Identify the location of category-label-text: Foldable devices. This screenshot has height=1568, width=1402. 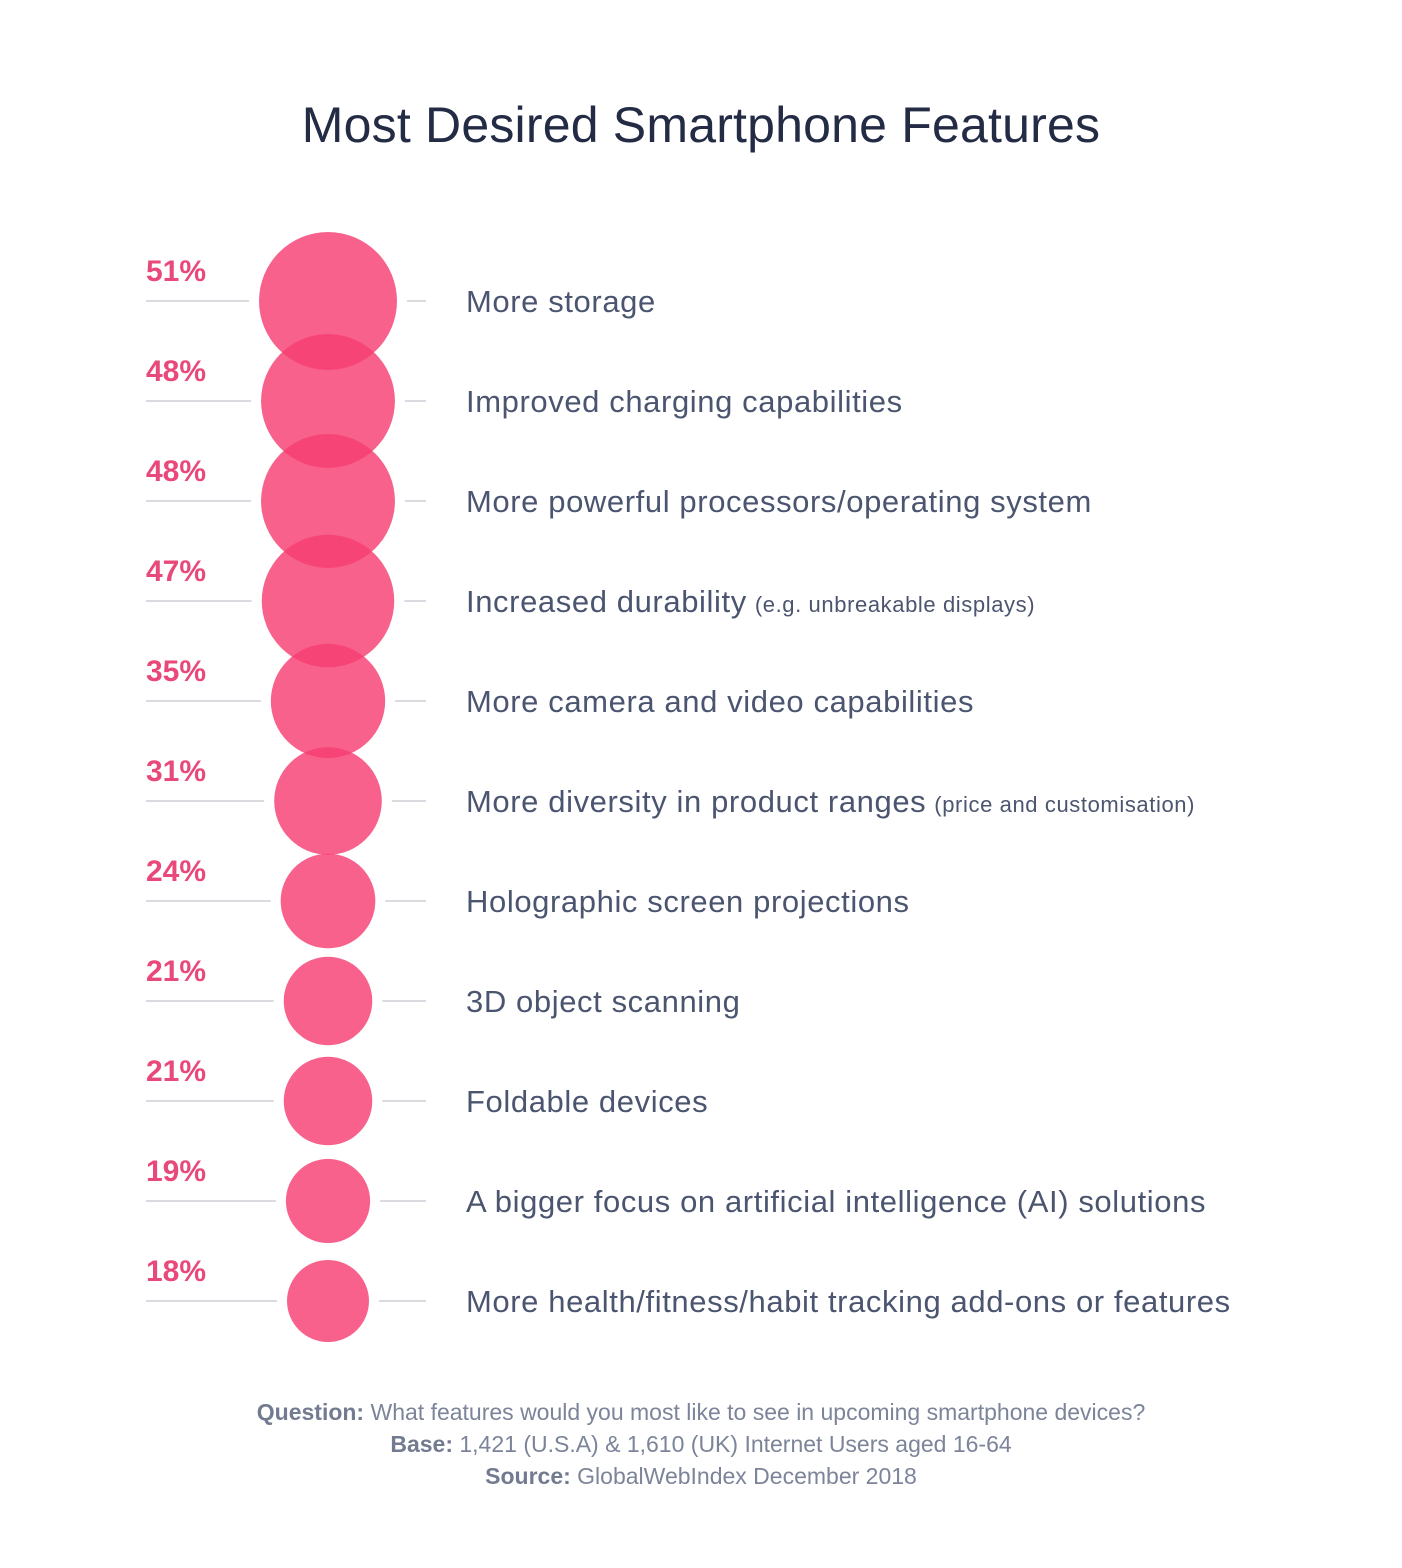
(587, 1101).